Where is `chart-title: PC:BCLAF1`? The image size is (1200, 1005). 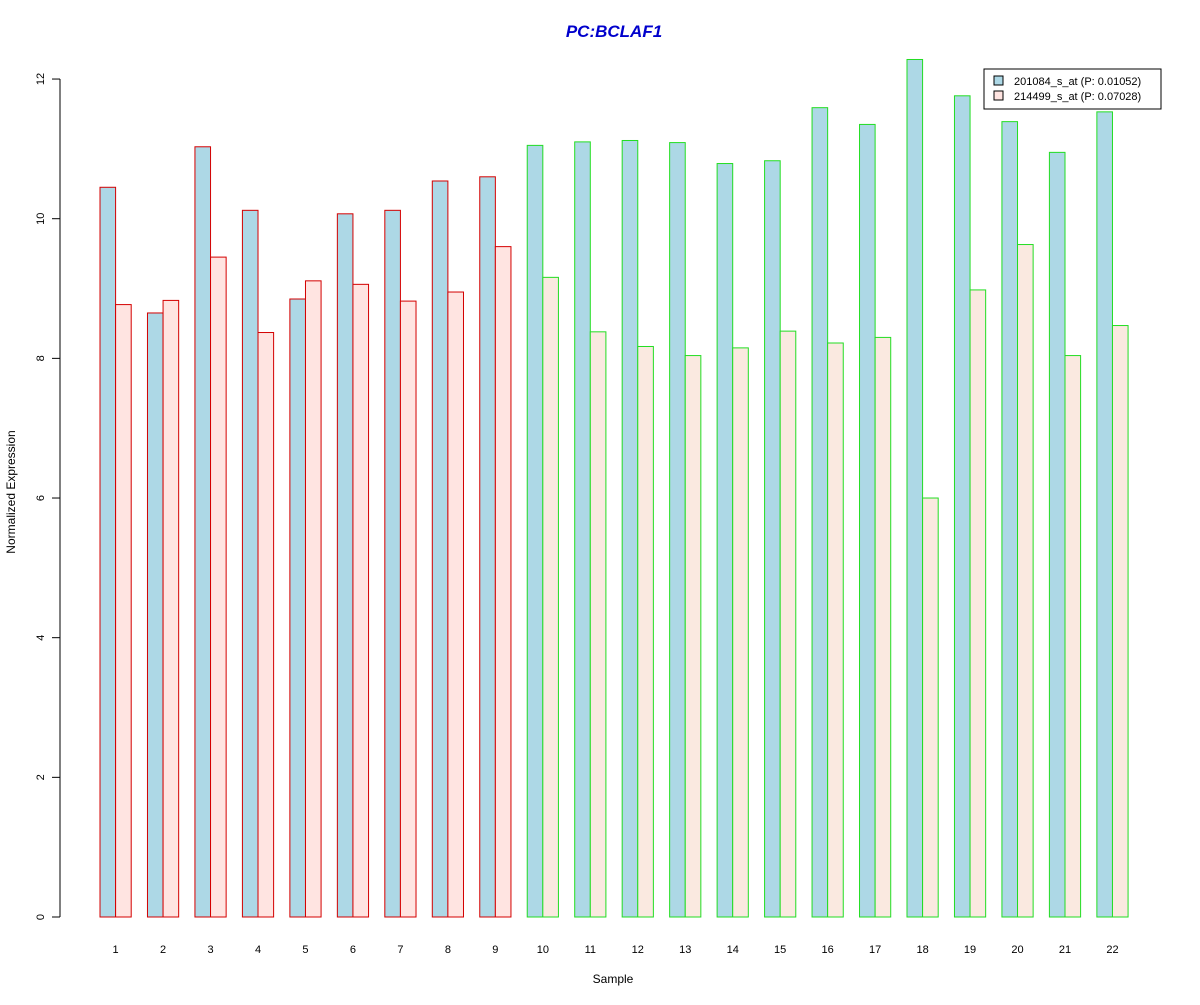 chart-title: PC:BCLAF1 is located at coordinates (614, 31).